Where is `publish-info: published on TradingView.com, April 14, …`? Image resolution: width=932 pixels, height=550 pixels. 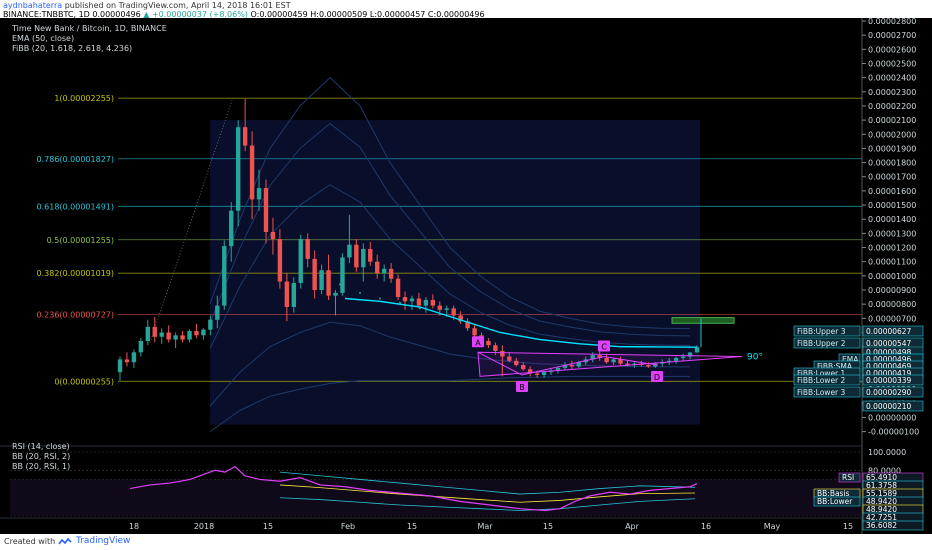 publish-info: published on TradingView.com, April 14, … is located at coordinates (177, 5).